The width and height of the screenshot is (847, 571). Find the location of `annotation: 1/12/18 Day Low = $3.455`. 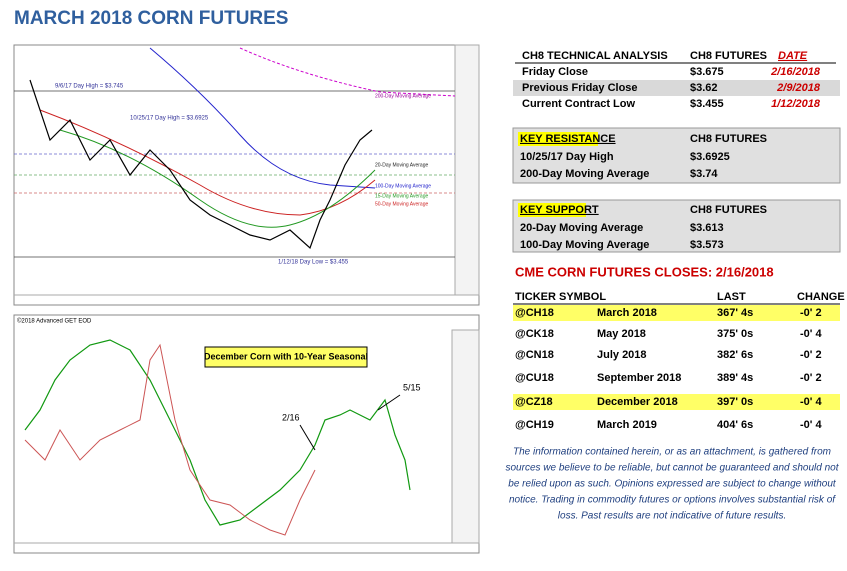

annotation: 1/12/18 Day Low = $3.455 is located at coordinates (313, 263).